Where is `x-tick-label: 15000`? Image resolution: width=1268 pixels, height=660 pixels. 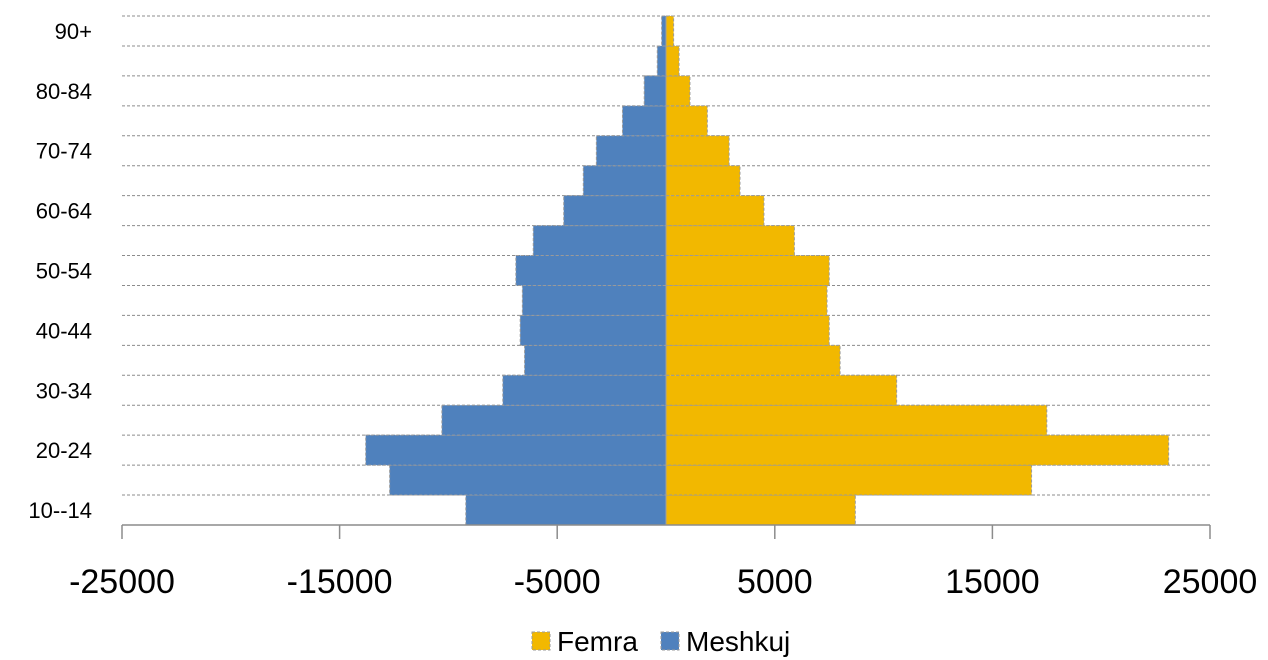
x-tick-label: 15000 is located at coordinates (992, 582).